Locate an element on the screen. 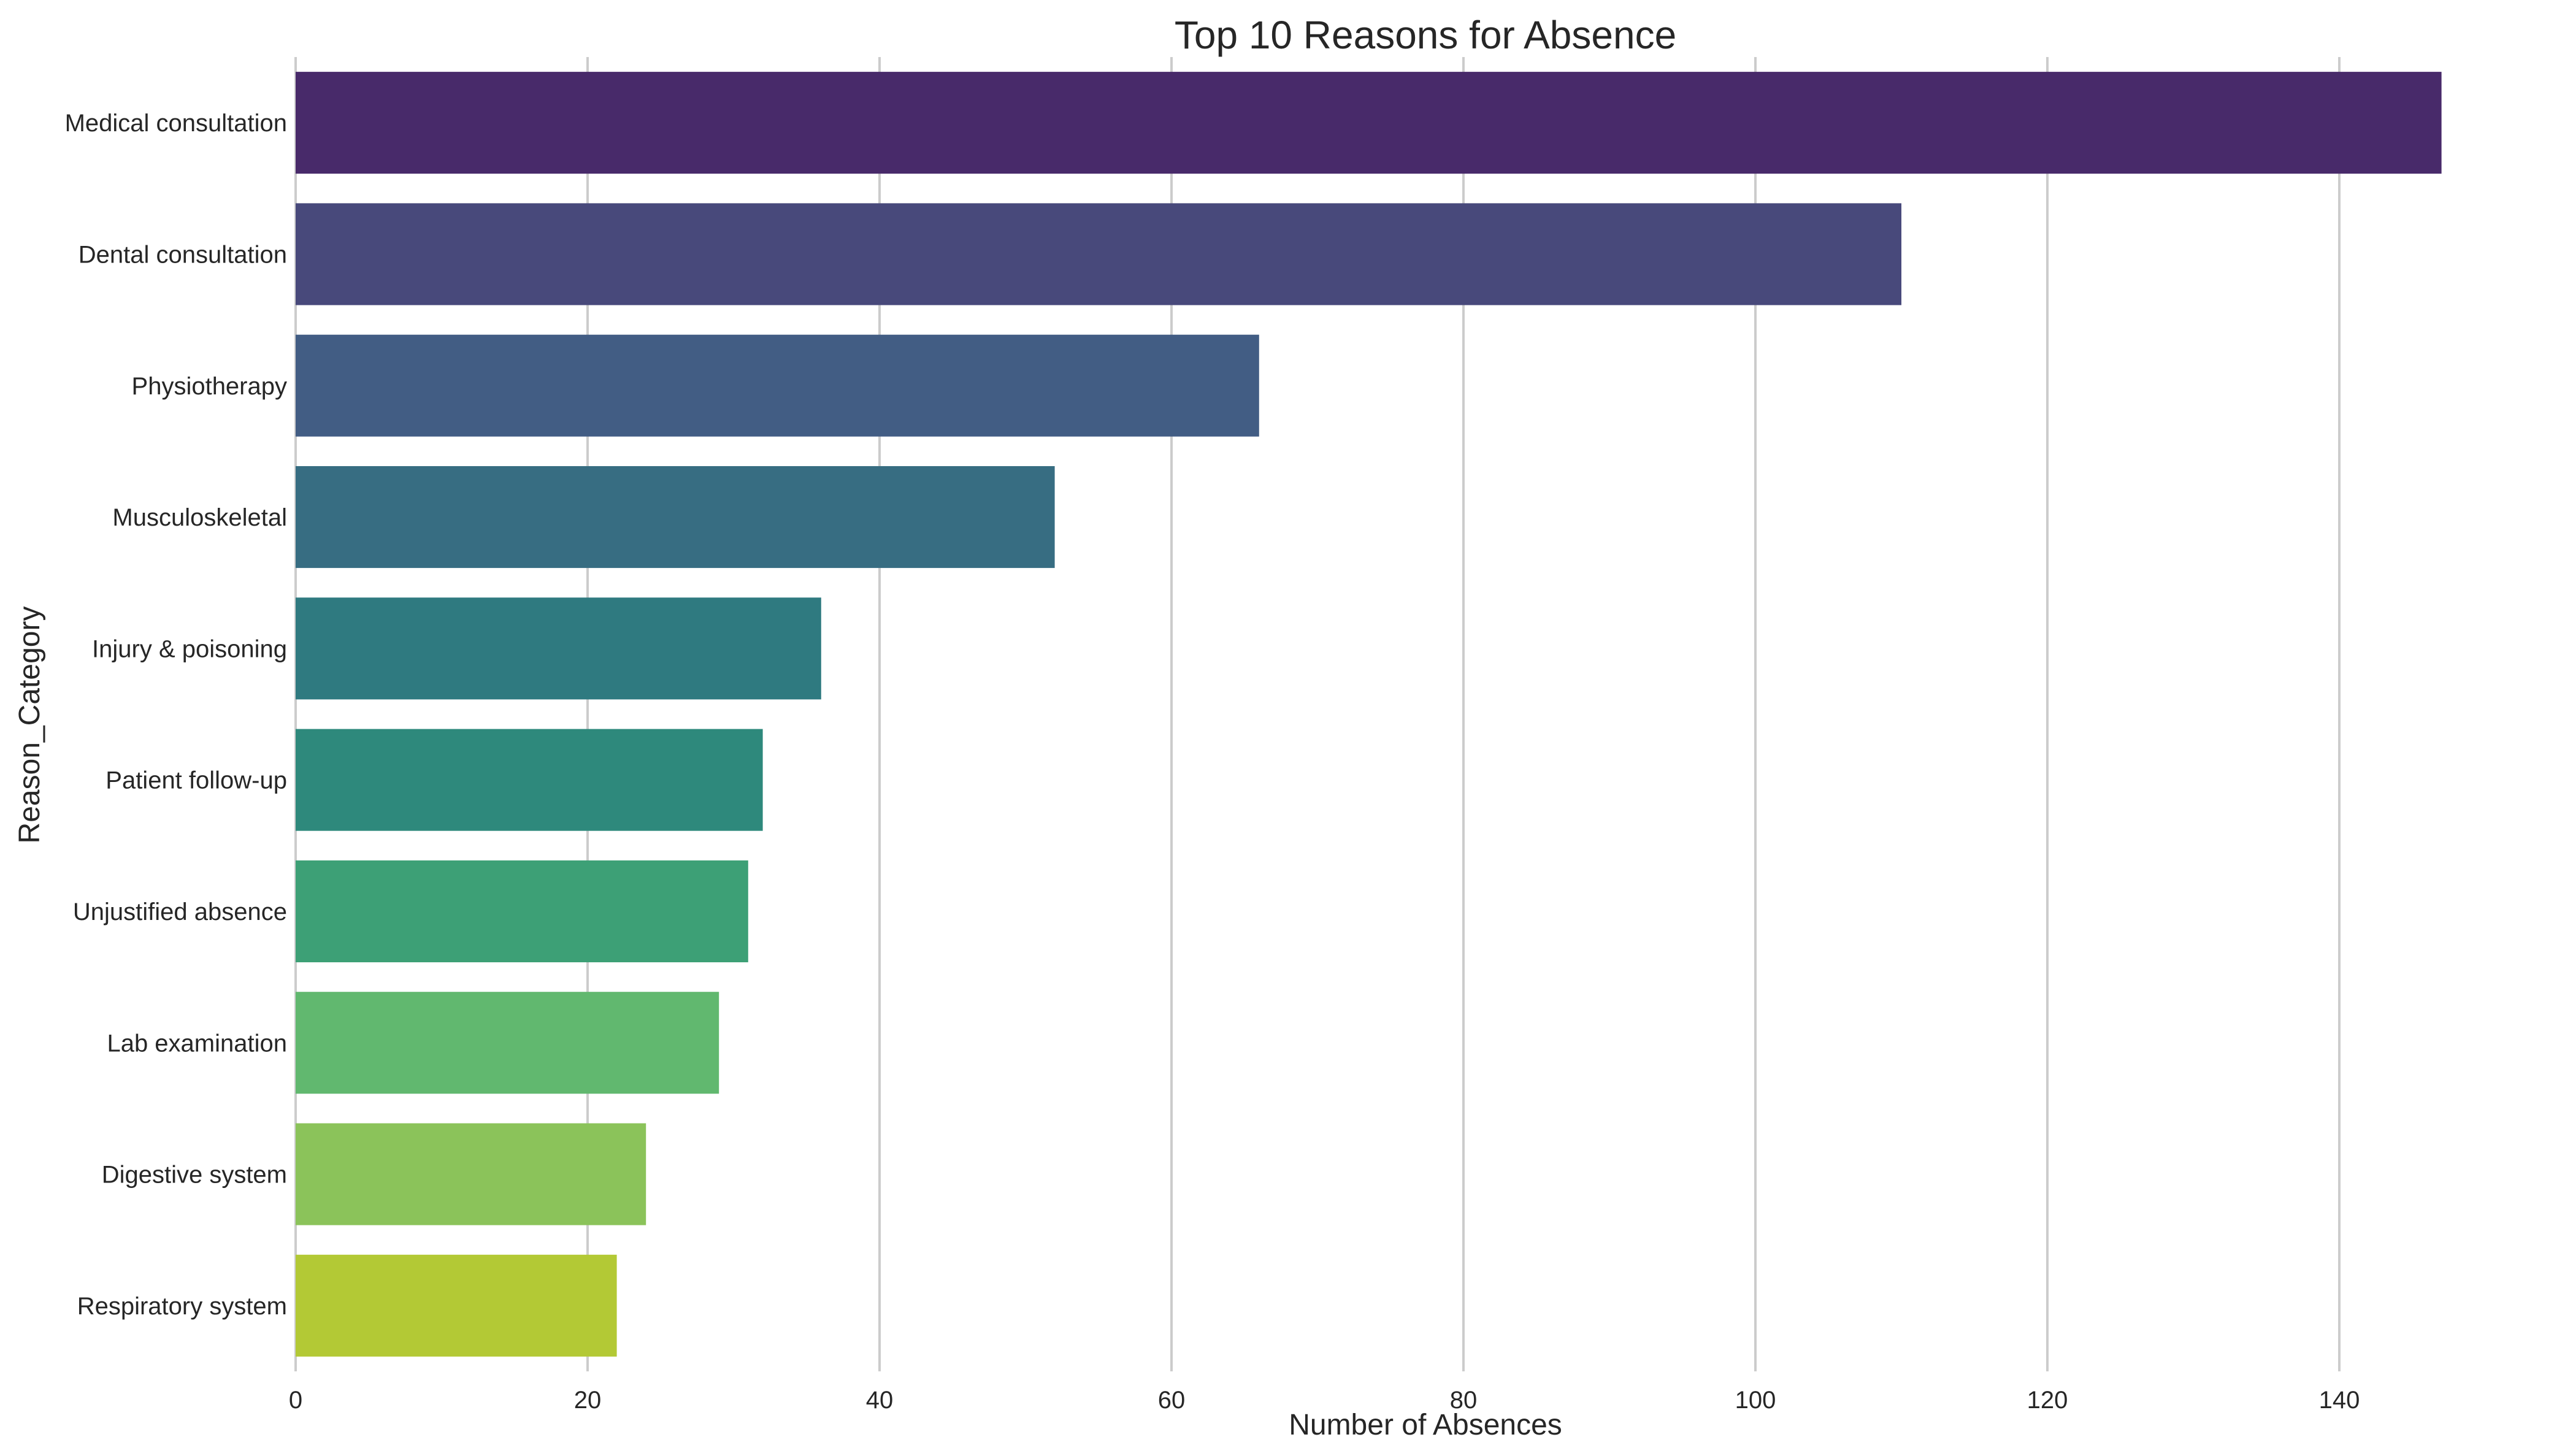 The height and width of the screenshot is (1456, 2554). x-axis-label: Number of Absences is located at coordinates (1425, 1425).